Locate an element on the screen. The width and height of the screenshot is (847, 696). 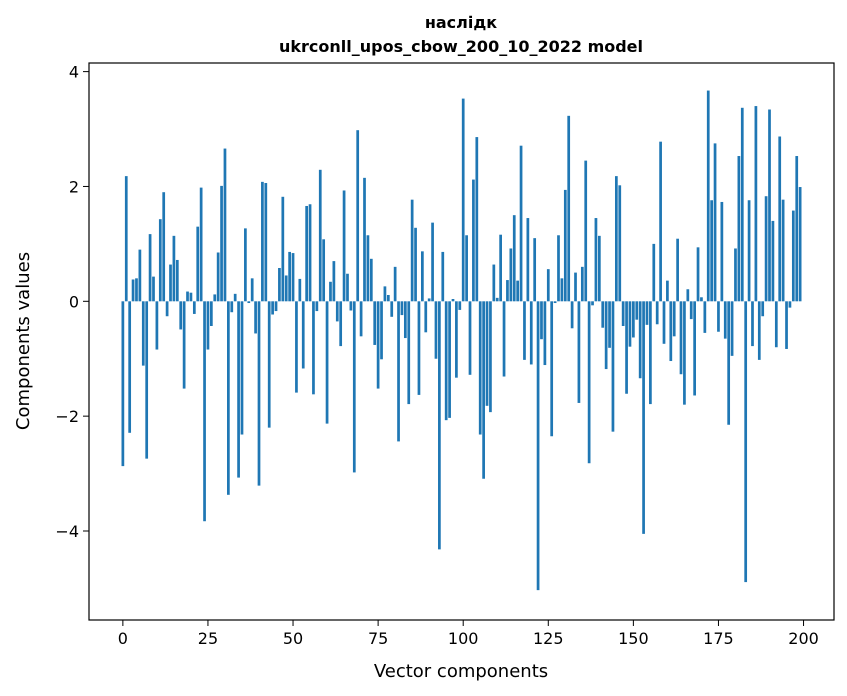
x-tick-label: 200 is located at coordinates (803, 638).